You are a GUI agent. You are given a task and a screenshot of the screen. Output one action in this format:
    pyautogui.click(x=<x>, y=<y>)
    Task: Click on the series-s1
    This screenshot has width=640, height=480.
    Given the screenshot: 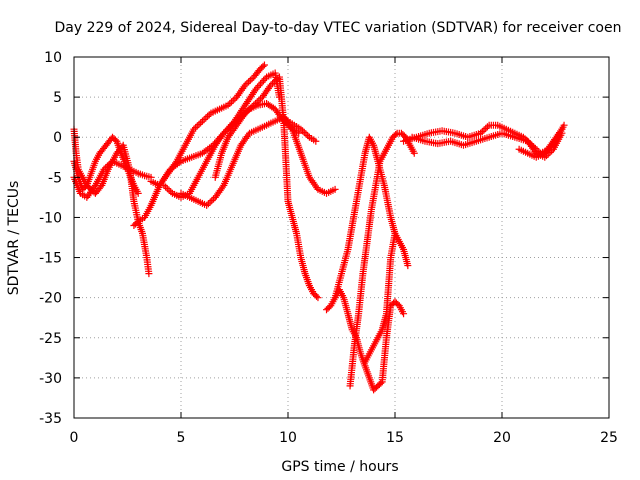 What is the action you would take?
    pyautogui.click(x=111, y=201)
    